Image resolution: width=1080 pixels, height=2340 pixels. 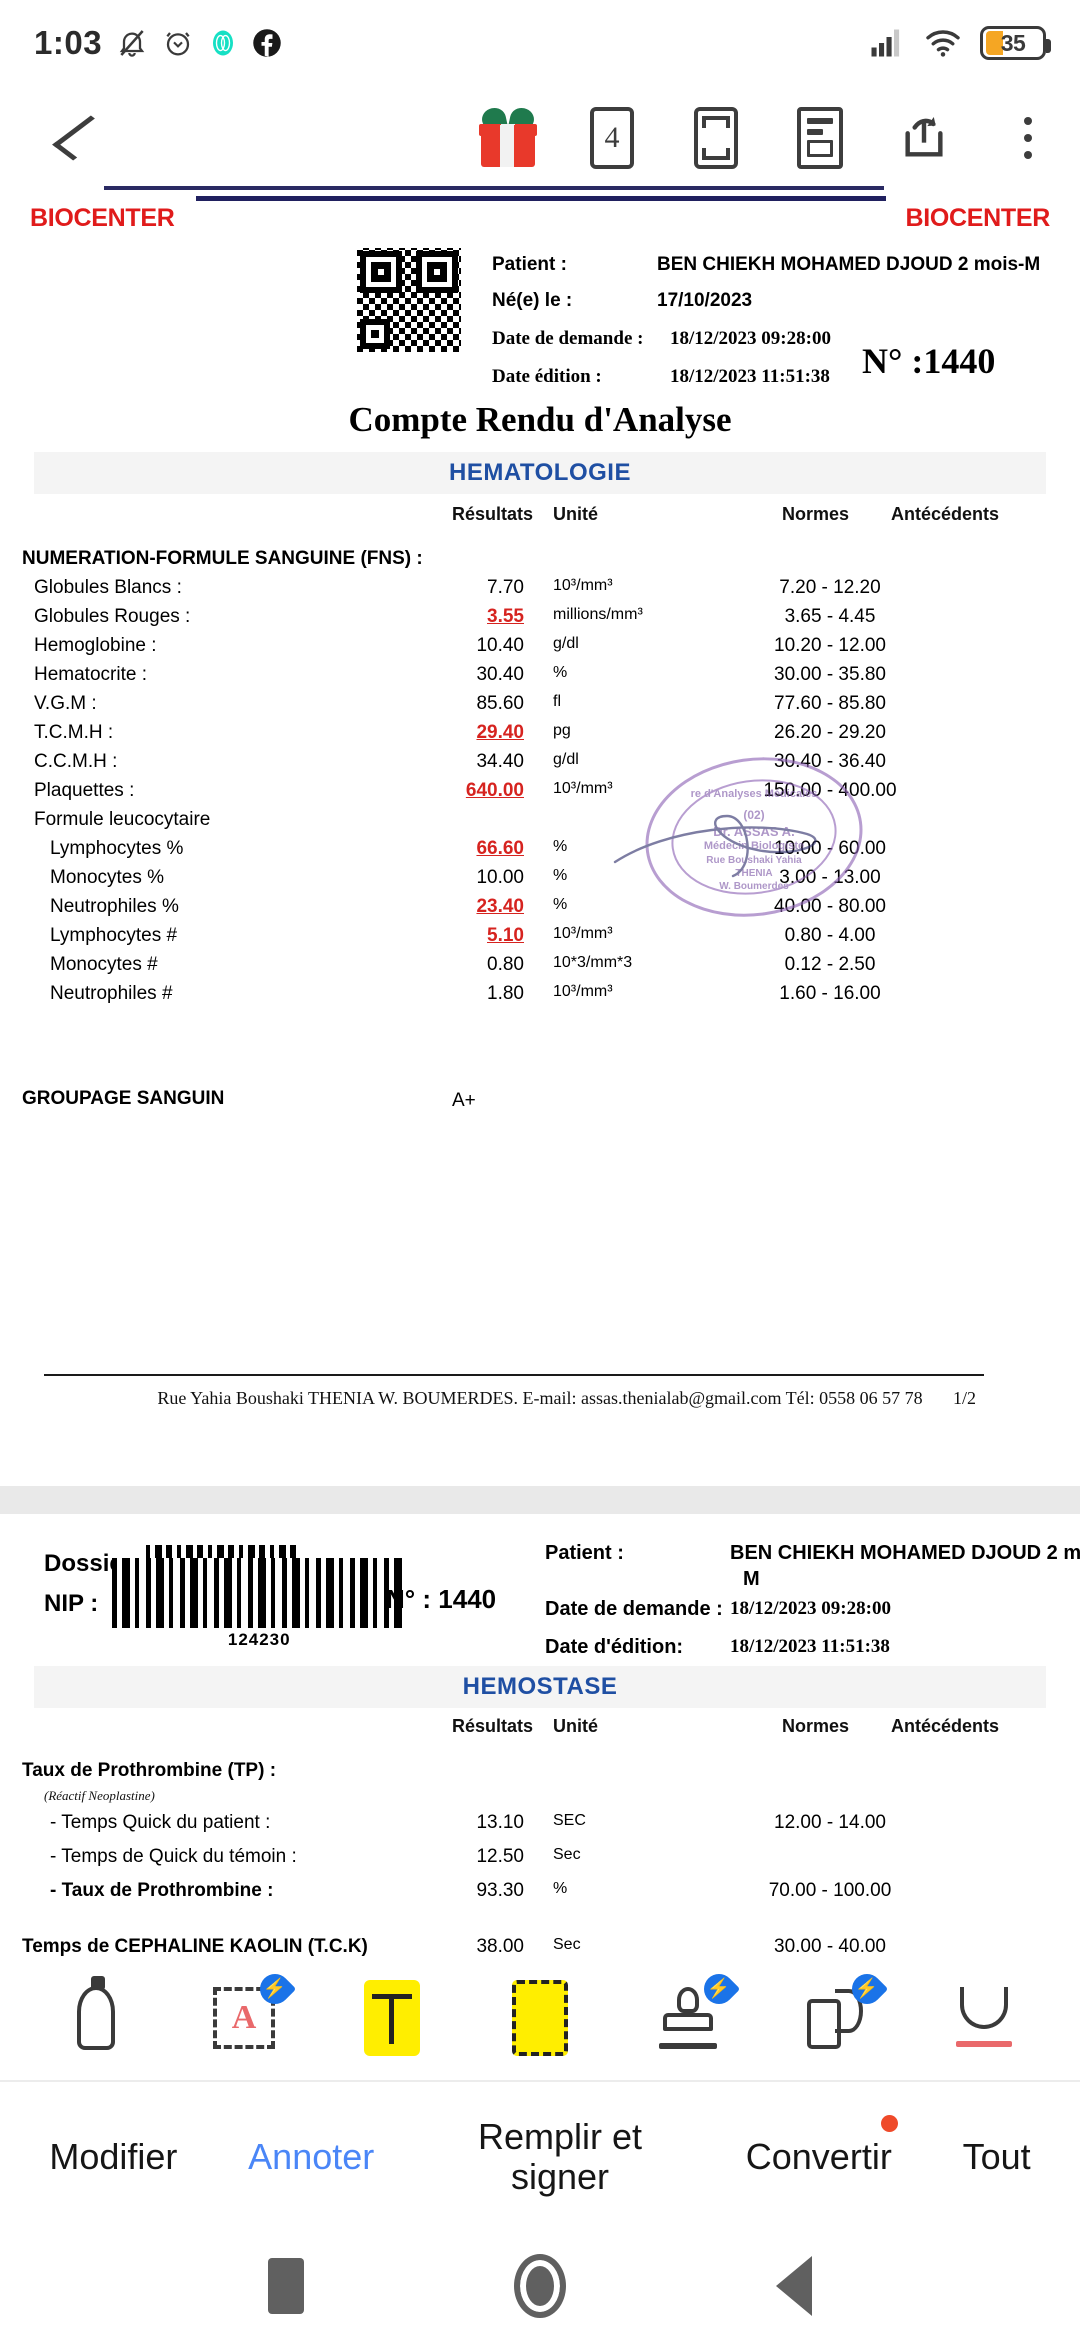 I want to click on field-value: BEN CHIEKH MOHAMED DJOUD 2 mois-M, so click(x=849, y=264).